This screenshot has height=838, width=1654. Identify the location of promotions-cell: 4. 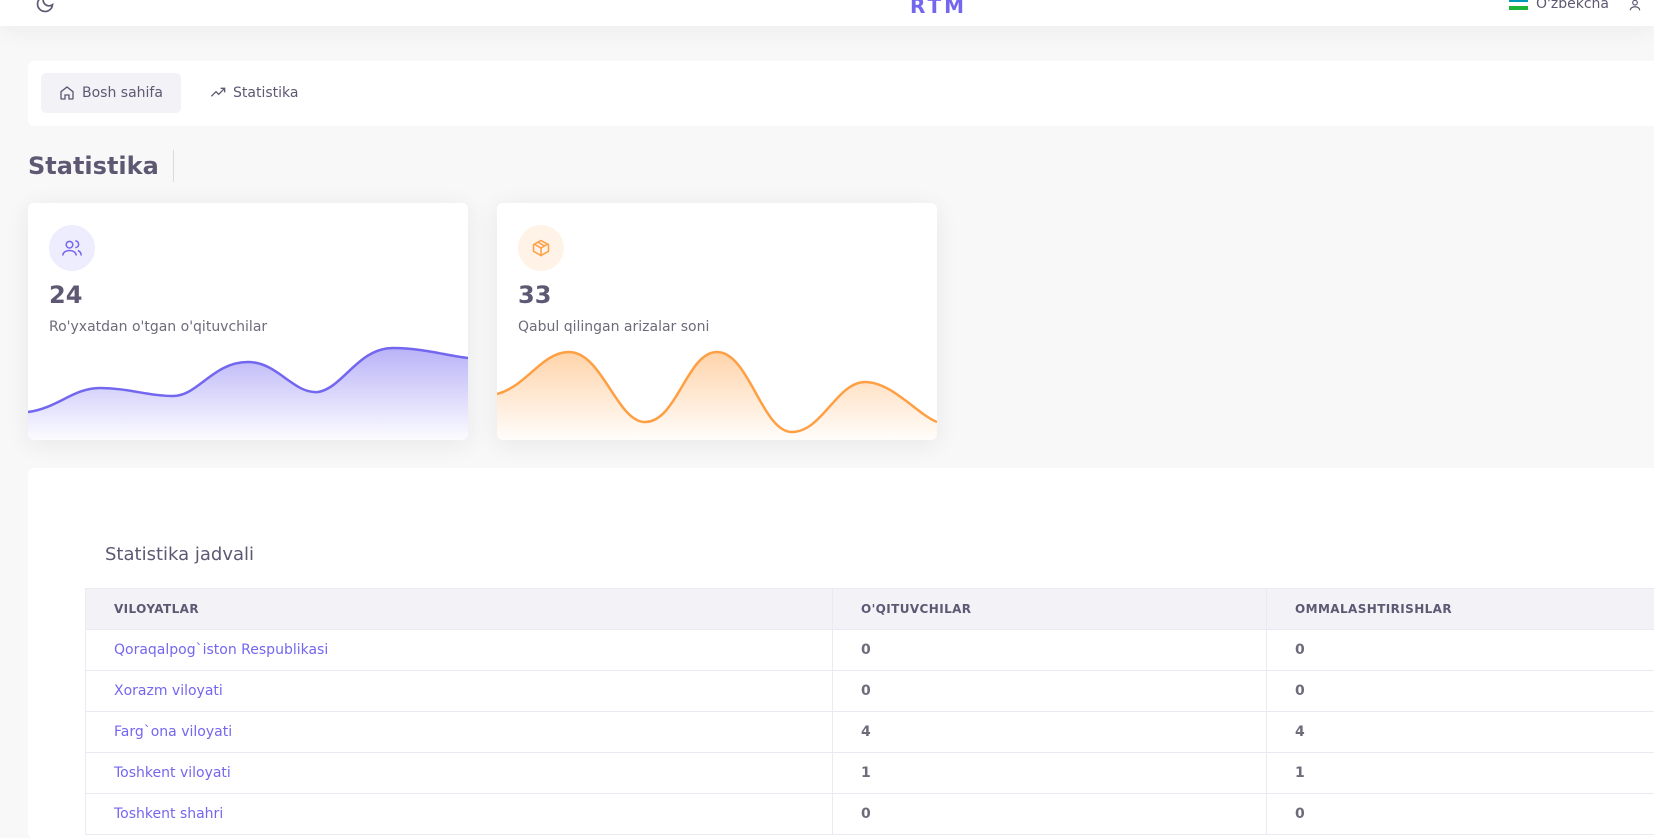
(1460, 732).